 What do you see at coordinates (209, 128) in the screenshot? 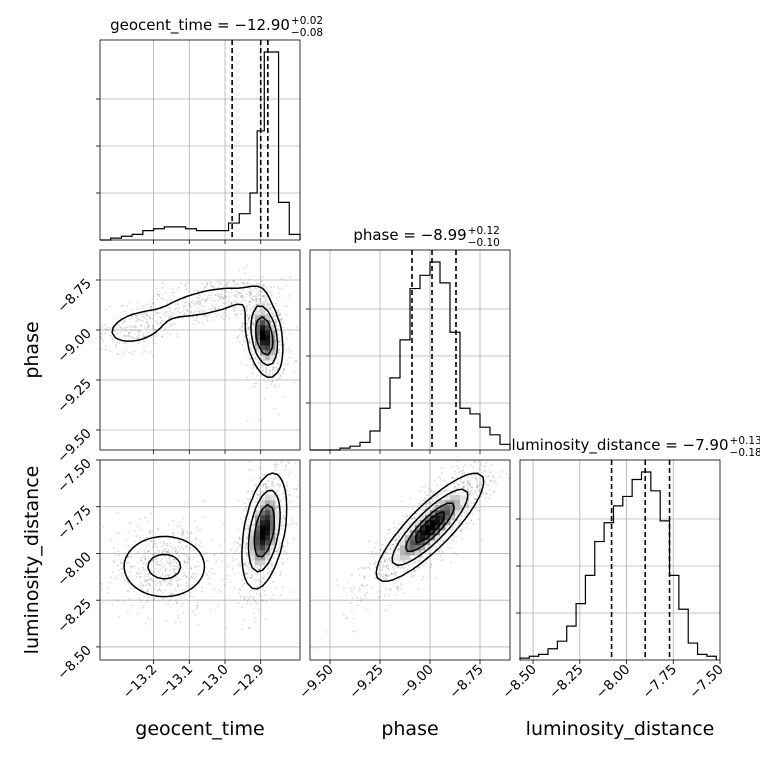
I see `histogram-panel-geocent_time: geocent_time = −12.90 +0.02−0.08` at bounding box center [209, 128].